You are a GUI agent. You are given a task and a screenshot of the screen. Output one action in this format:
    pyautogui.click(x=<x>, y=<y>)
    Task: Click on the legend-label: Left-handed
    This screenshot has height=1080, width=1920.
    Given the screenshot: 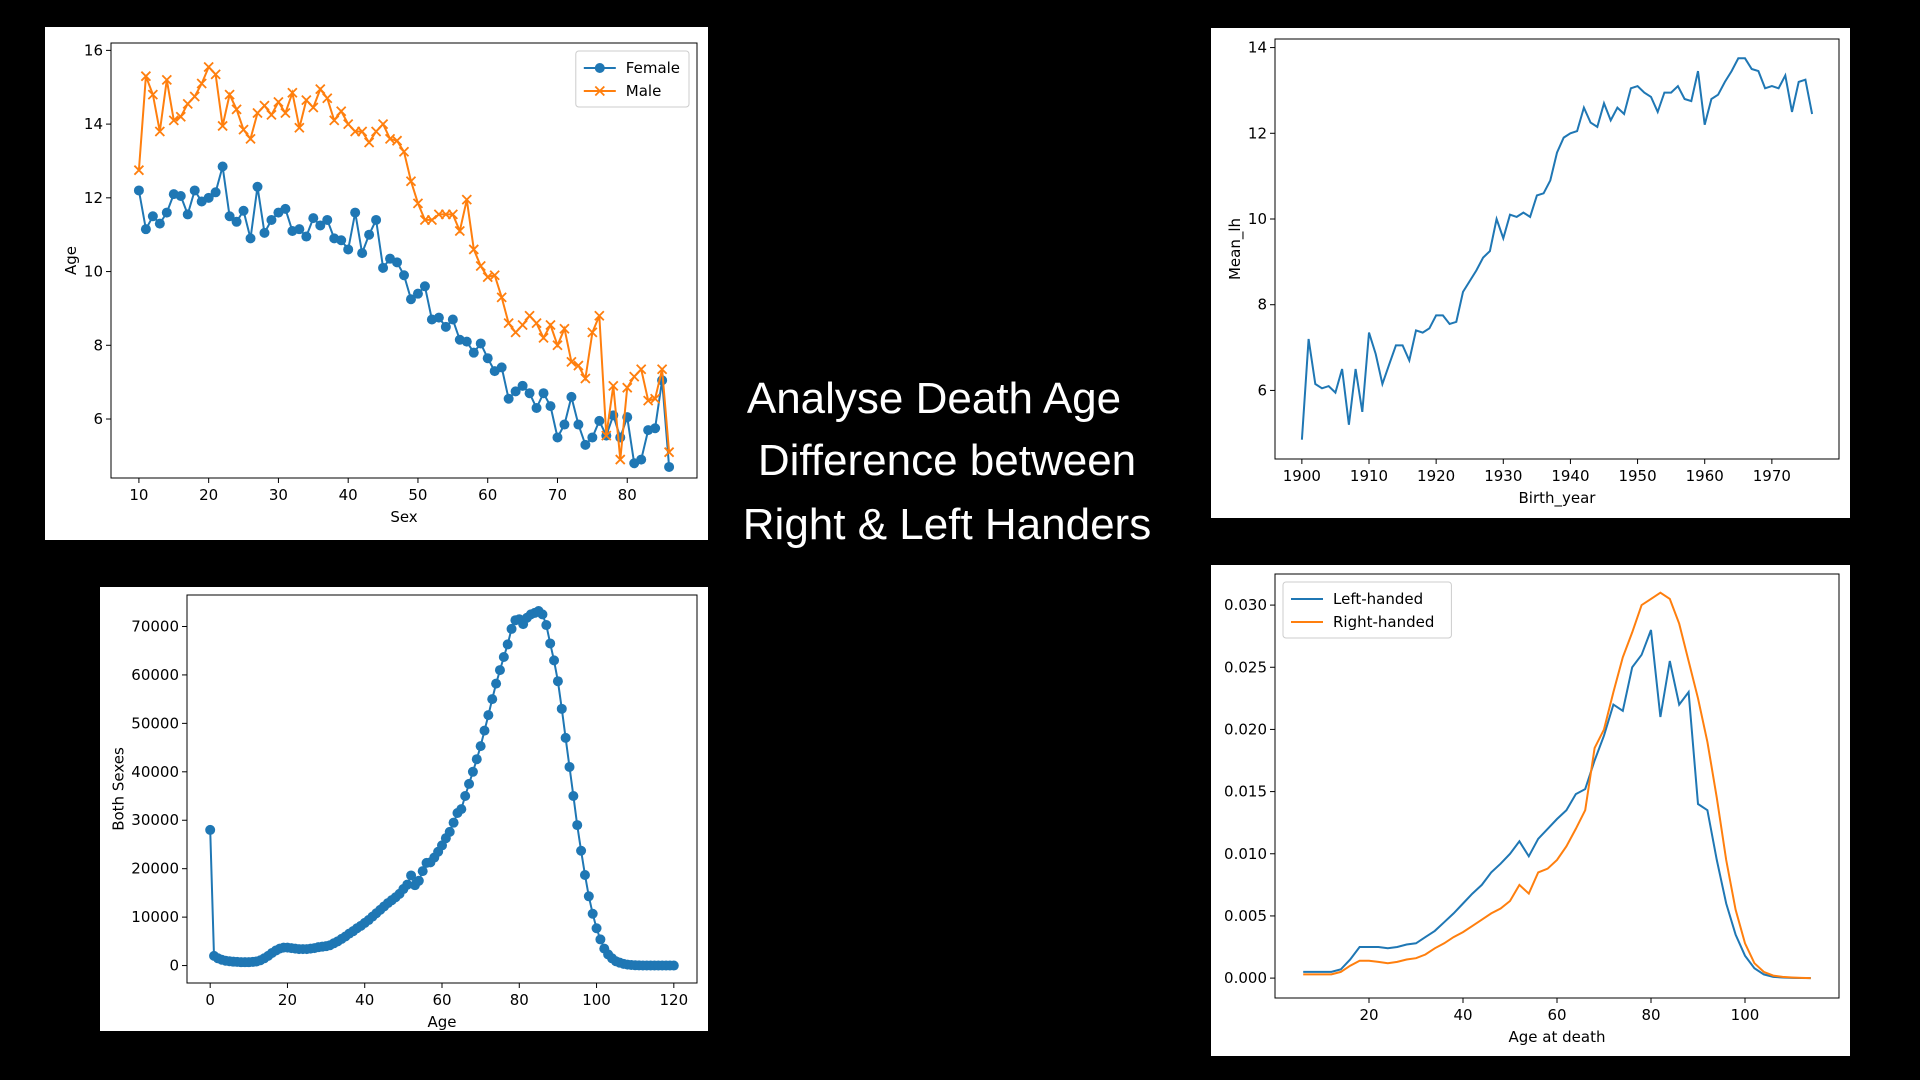 What is the action you would take?
    pyautogui.click(x=1378, y=599)
    